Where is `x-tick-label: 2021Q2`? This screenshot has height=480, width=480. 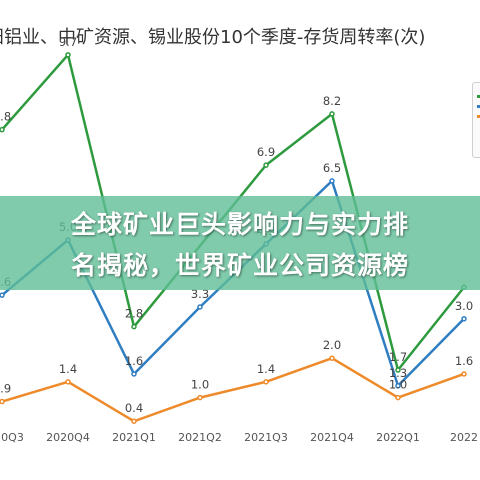 x-tick-label: 2021Q2 is located at coordinates (200, 437).